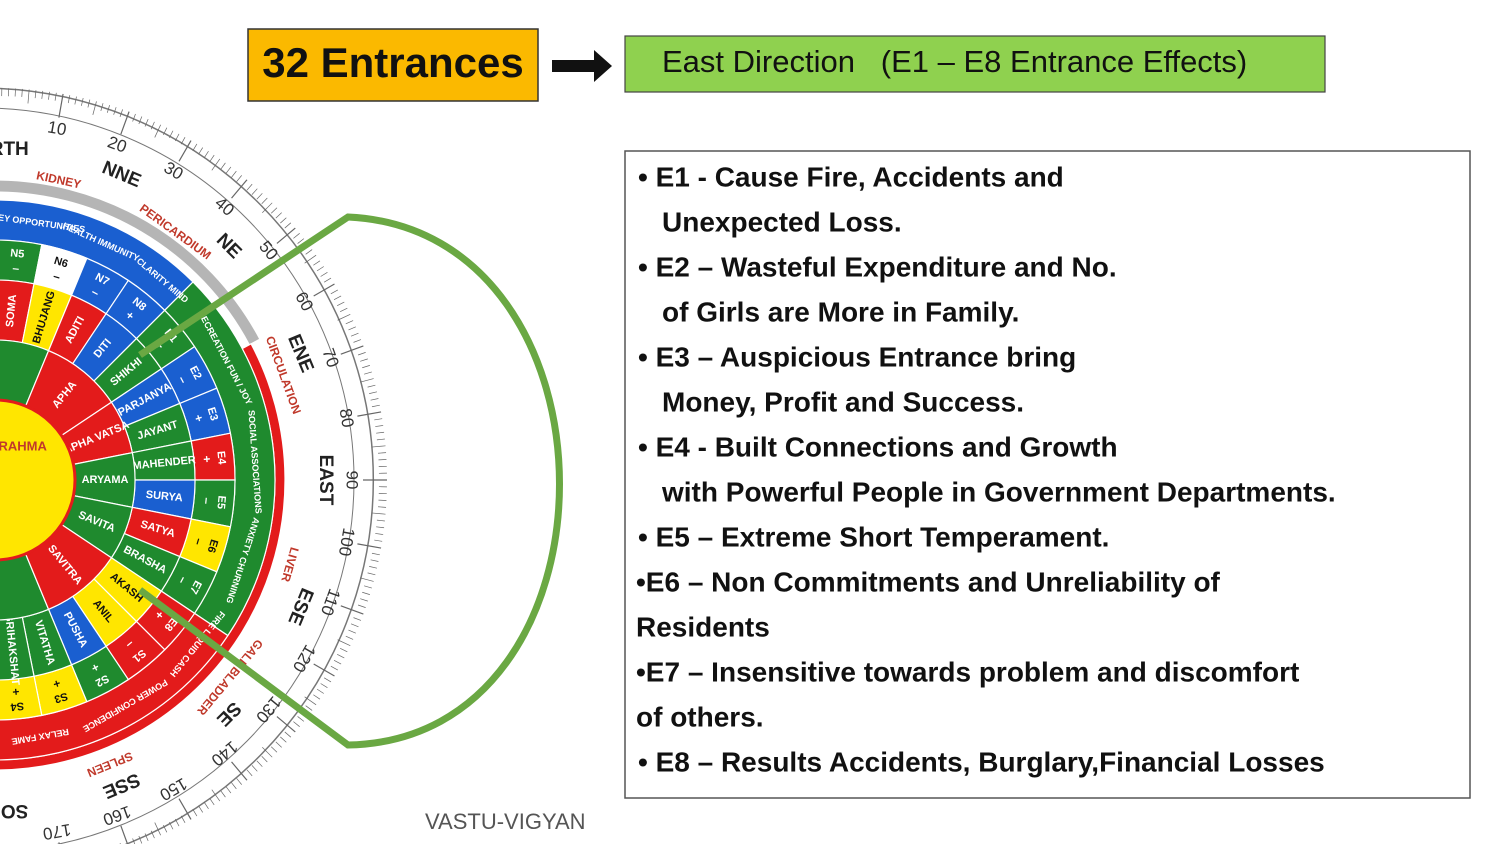 The width and height of the screenshot is (1500, 844). What do you see at coordinates (212, 414) in the screenshot?
I see `entrance-label: E3` at bounding box center [212, 414].